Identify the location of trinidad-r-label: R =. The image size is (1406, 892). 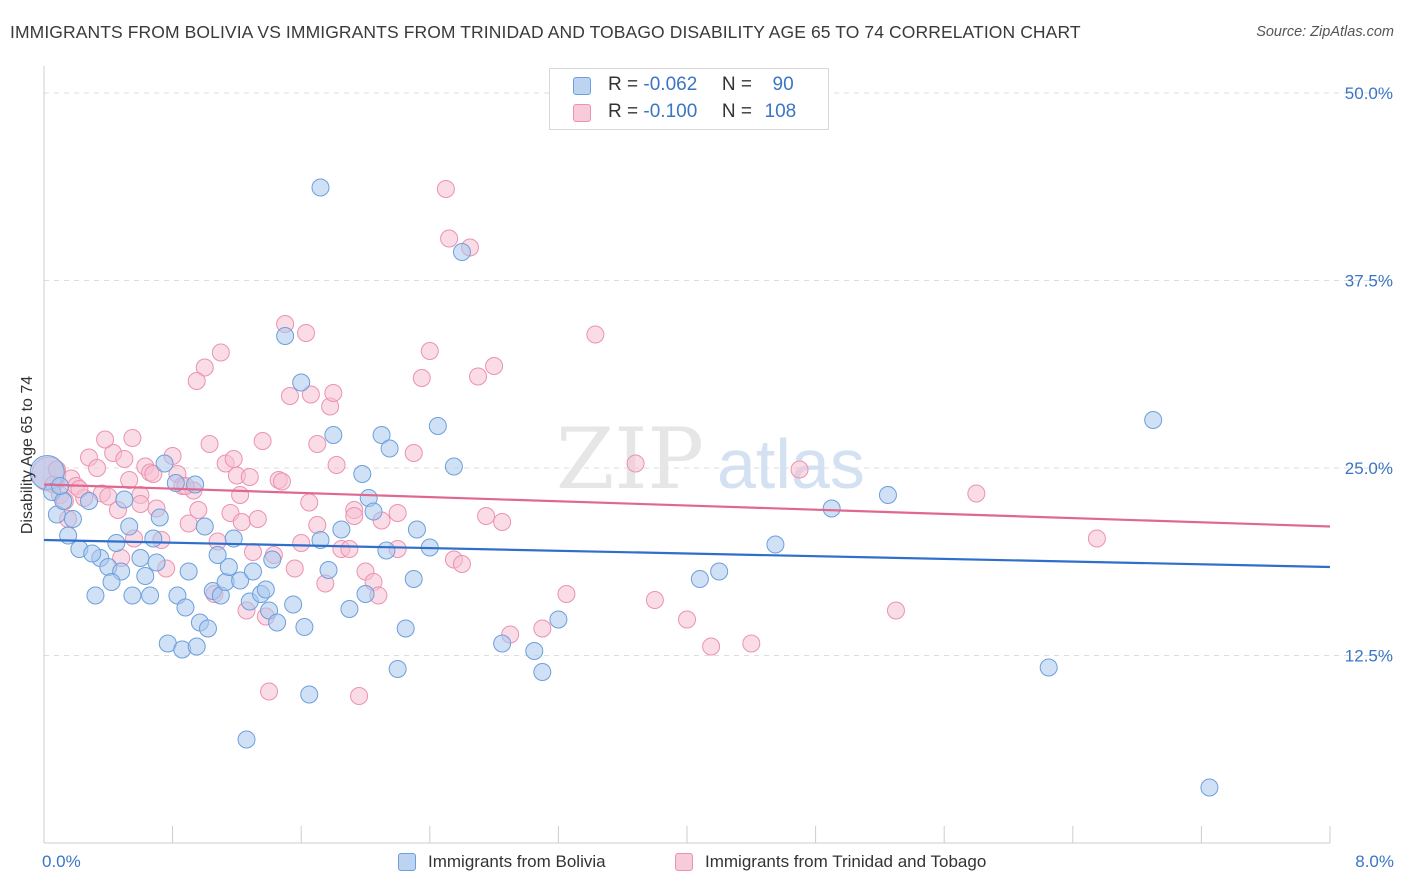
(623, 111).